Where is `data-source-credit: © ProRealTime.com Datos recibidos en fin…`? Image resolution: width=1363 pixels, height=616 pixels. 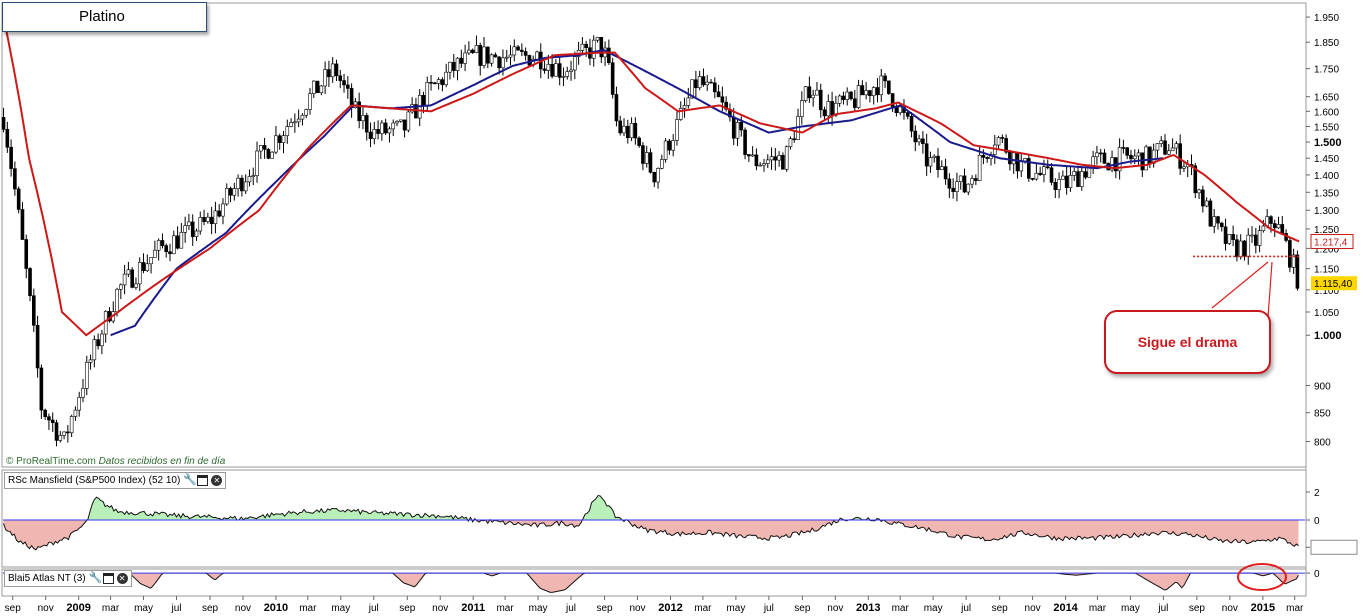 data-source-credit: © ProRealTime.com Datos recibidos en fin… is located at coordinates (115, 461).